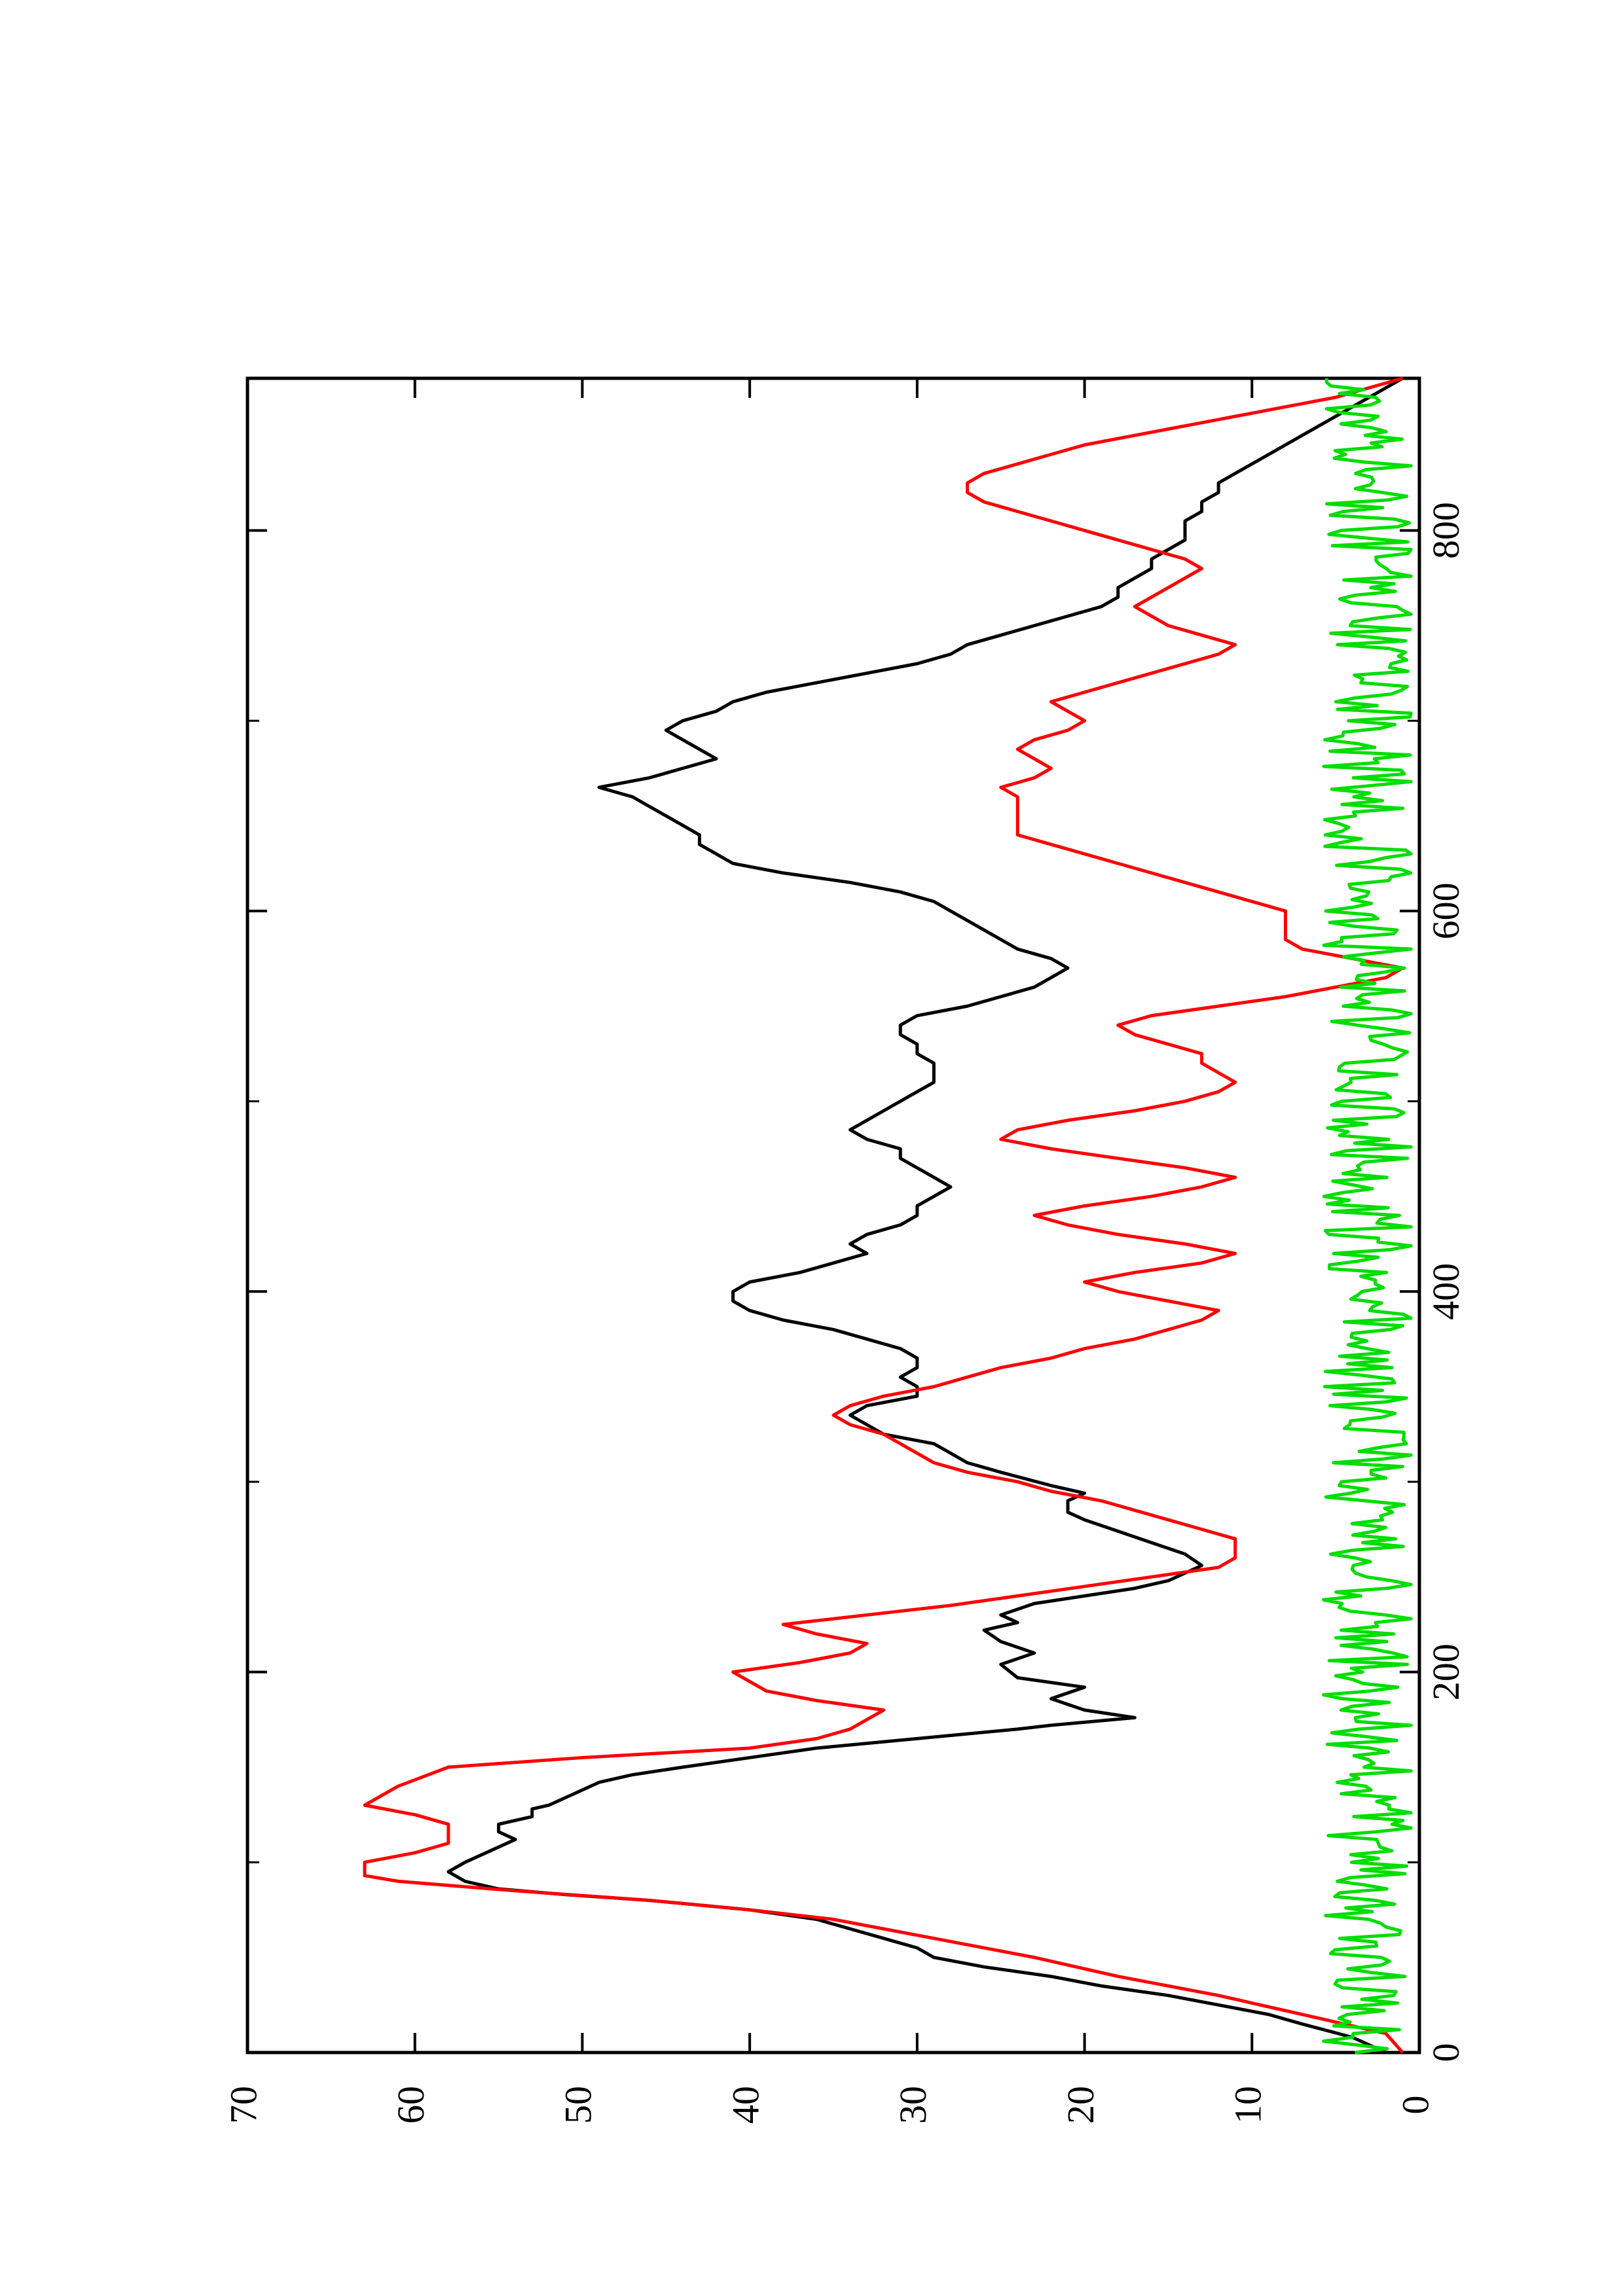 This screenshot has width=1623, height=2296. What do you see at coordinates (243, 2105) in the screenshot?
I see `y-tick-label: 70` at bounding box center [243, 2105].